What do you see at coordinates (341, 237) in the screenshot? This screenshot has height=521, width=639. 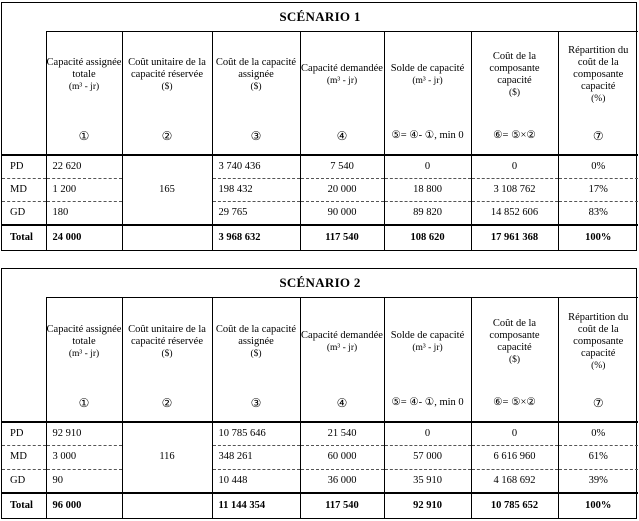 I see `total-demanded-capacity: 117 540` at bounding box center [341, 237].